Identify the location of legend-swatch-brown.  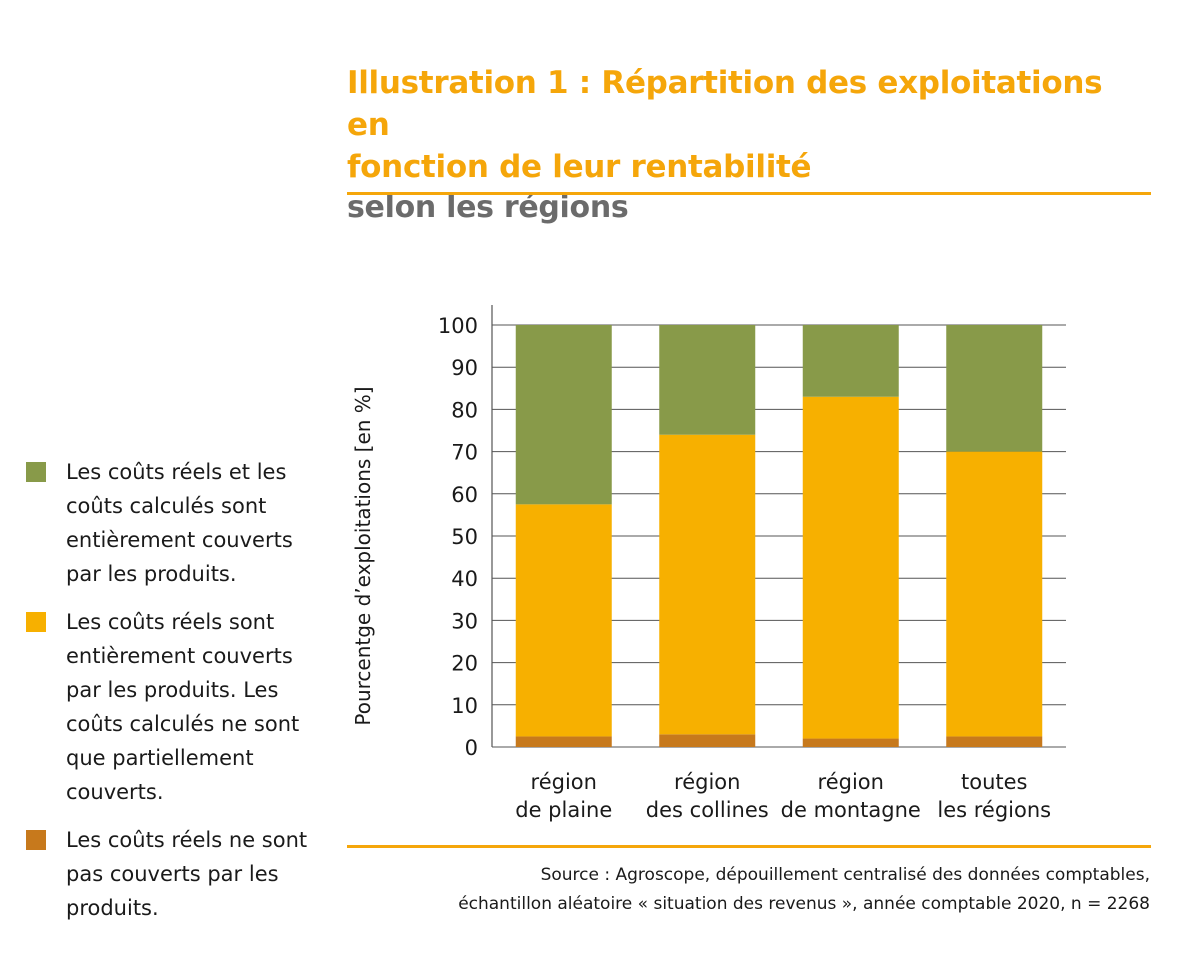
(36, 840).